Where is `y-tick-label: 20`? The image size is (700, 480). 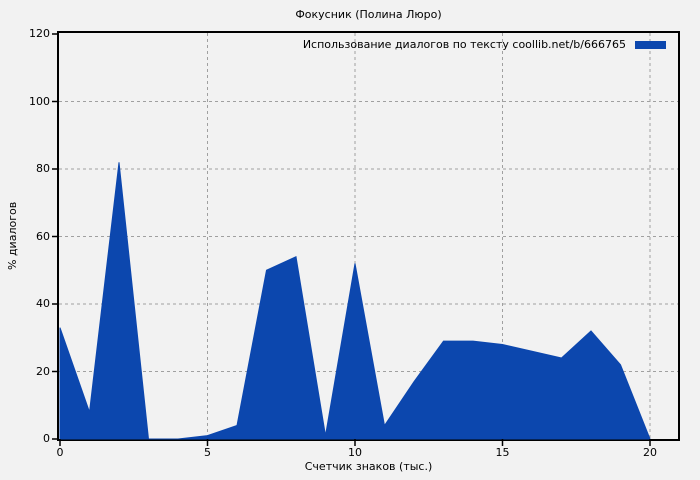
y-tick-label: 20 is located at coordinates (43, 371).